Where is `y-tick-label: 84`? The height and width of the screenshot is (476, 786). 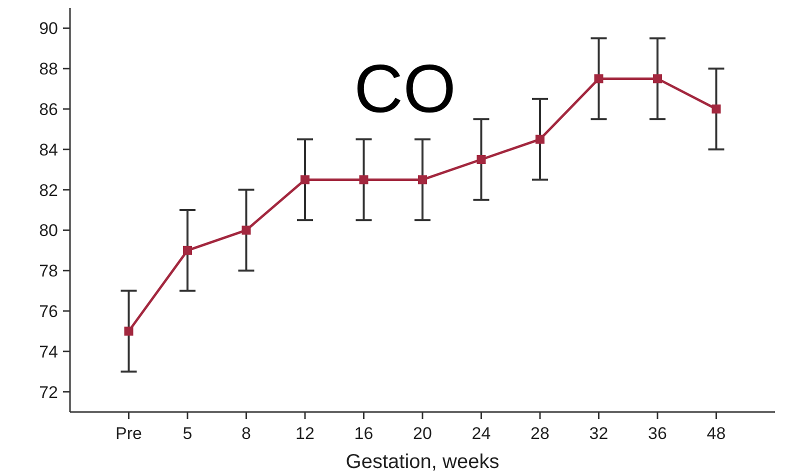
y-tick-label: 84 is located at coordinates (48, 150).